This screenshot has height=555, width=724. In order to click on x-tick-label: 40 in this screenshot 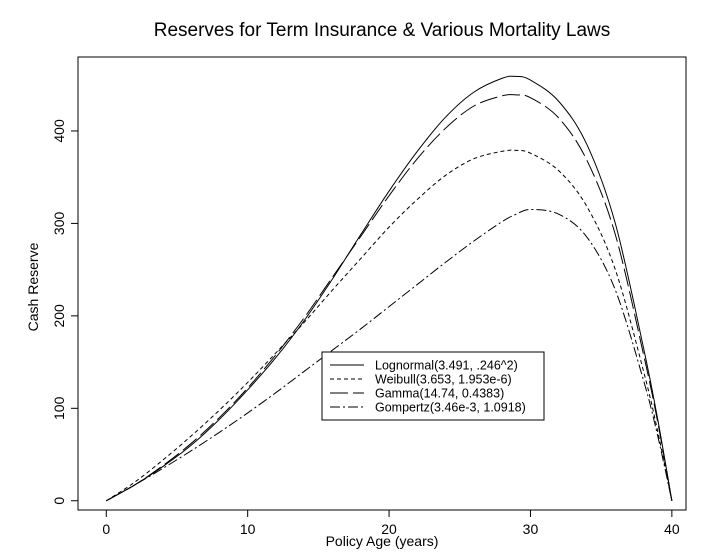, I will do `click(672, 529)`.